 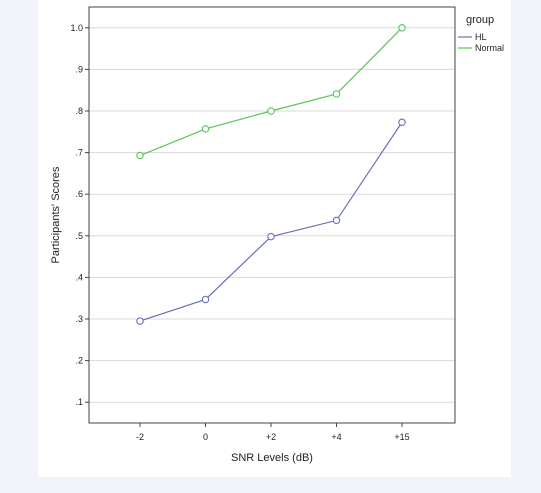 I want to click on x-tick-label: +2, so click(x=271, y=437).